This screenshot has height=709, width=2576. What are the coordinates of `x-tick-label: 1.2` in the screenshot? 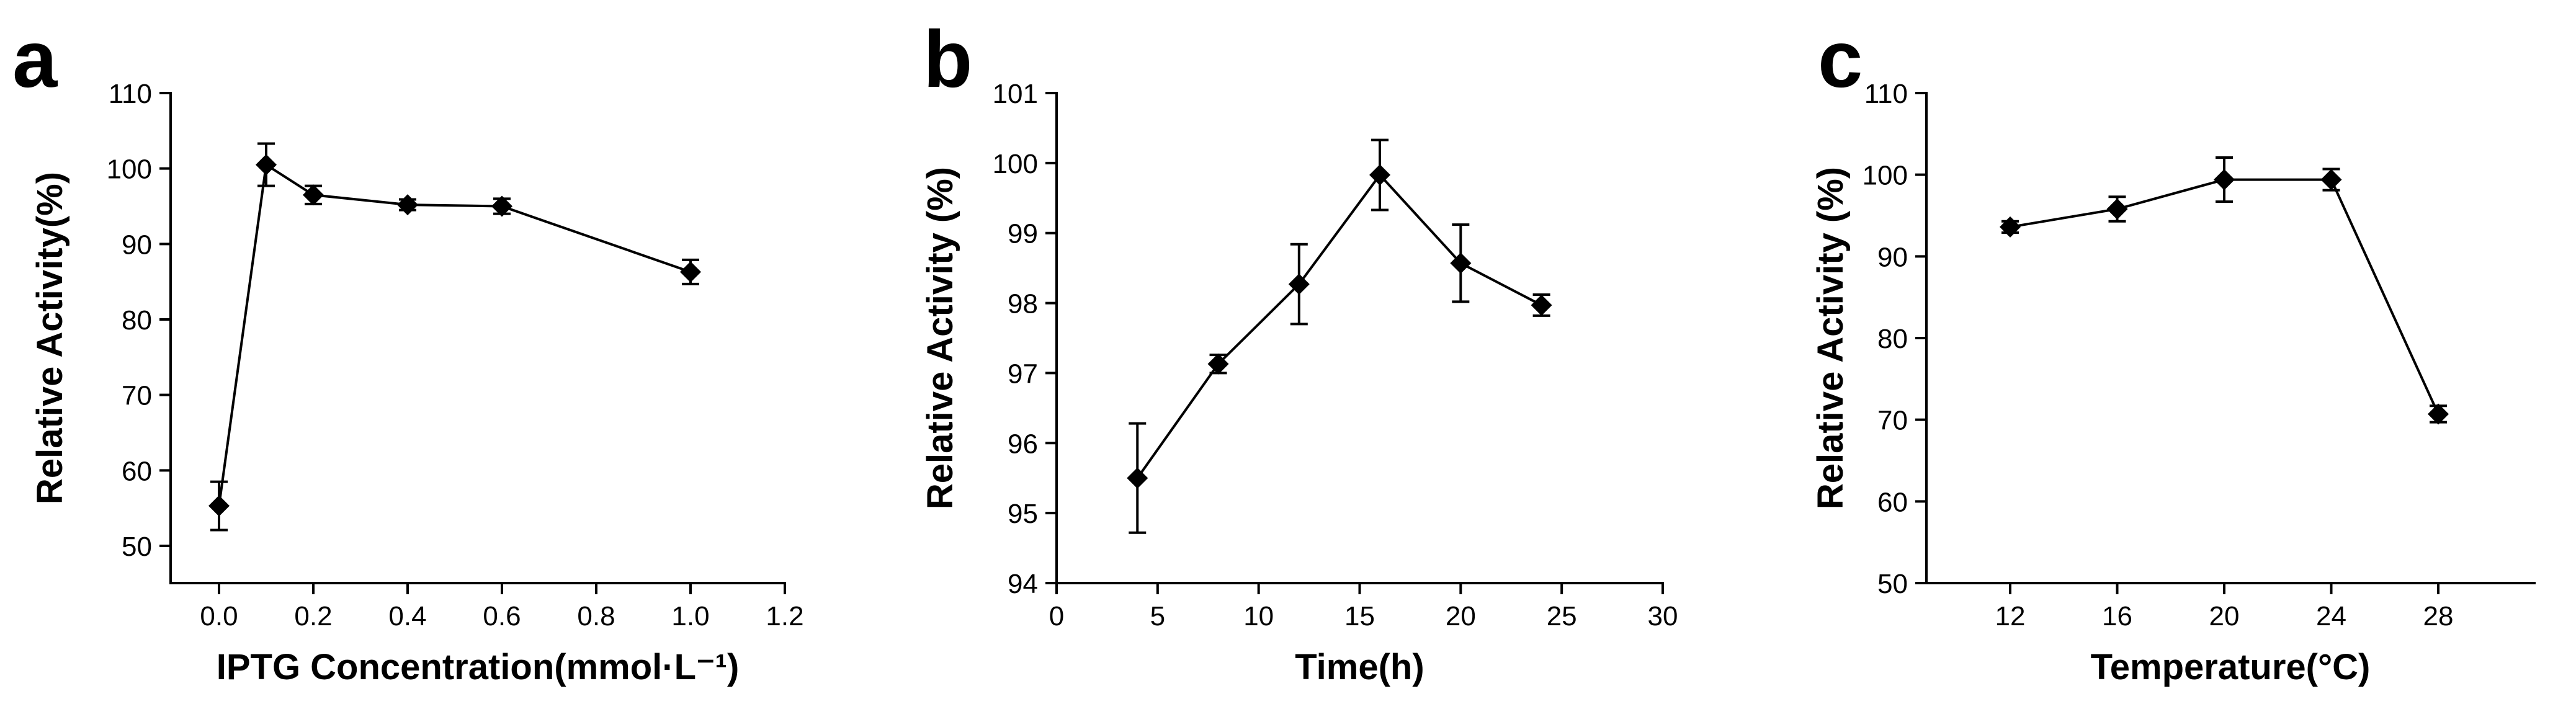 It's located at (784, 616).